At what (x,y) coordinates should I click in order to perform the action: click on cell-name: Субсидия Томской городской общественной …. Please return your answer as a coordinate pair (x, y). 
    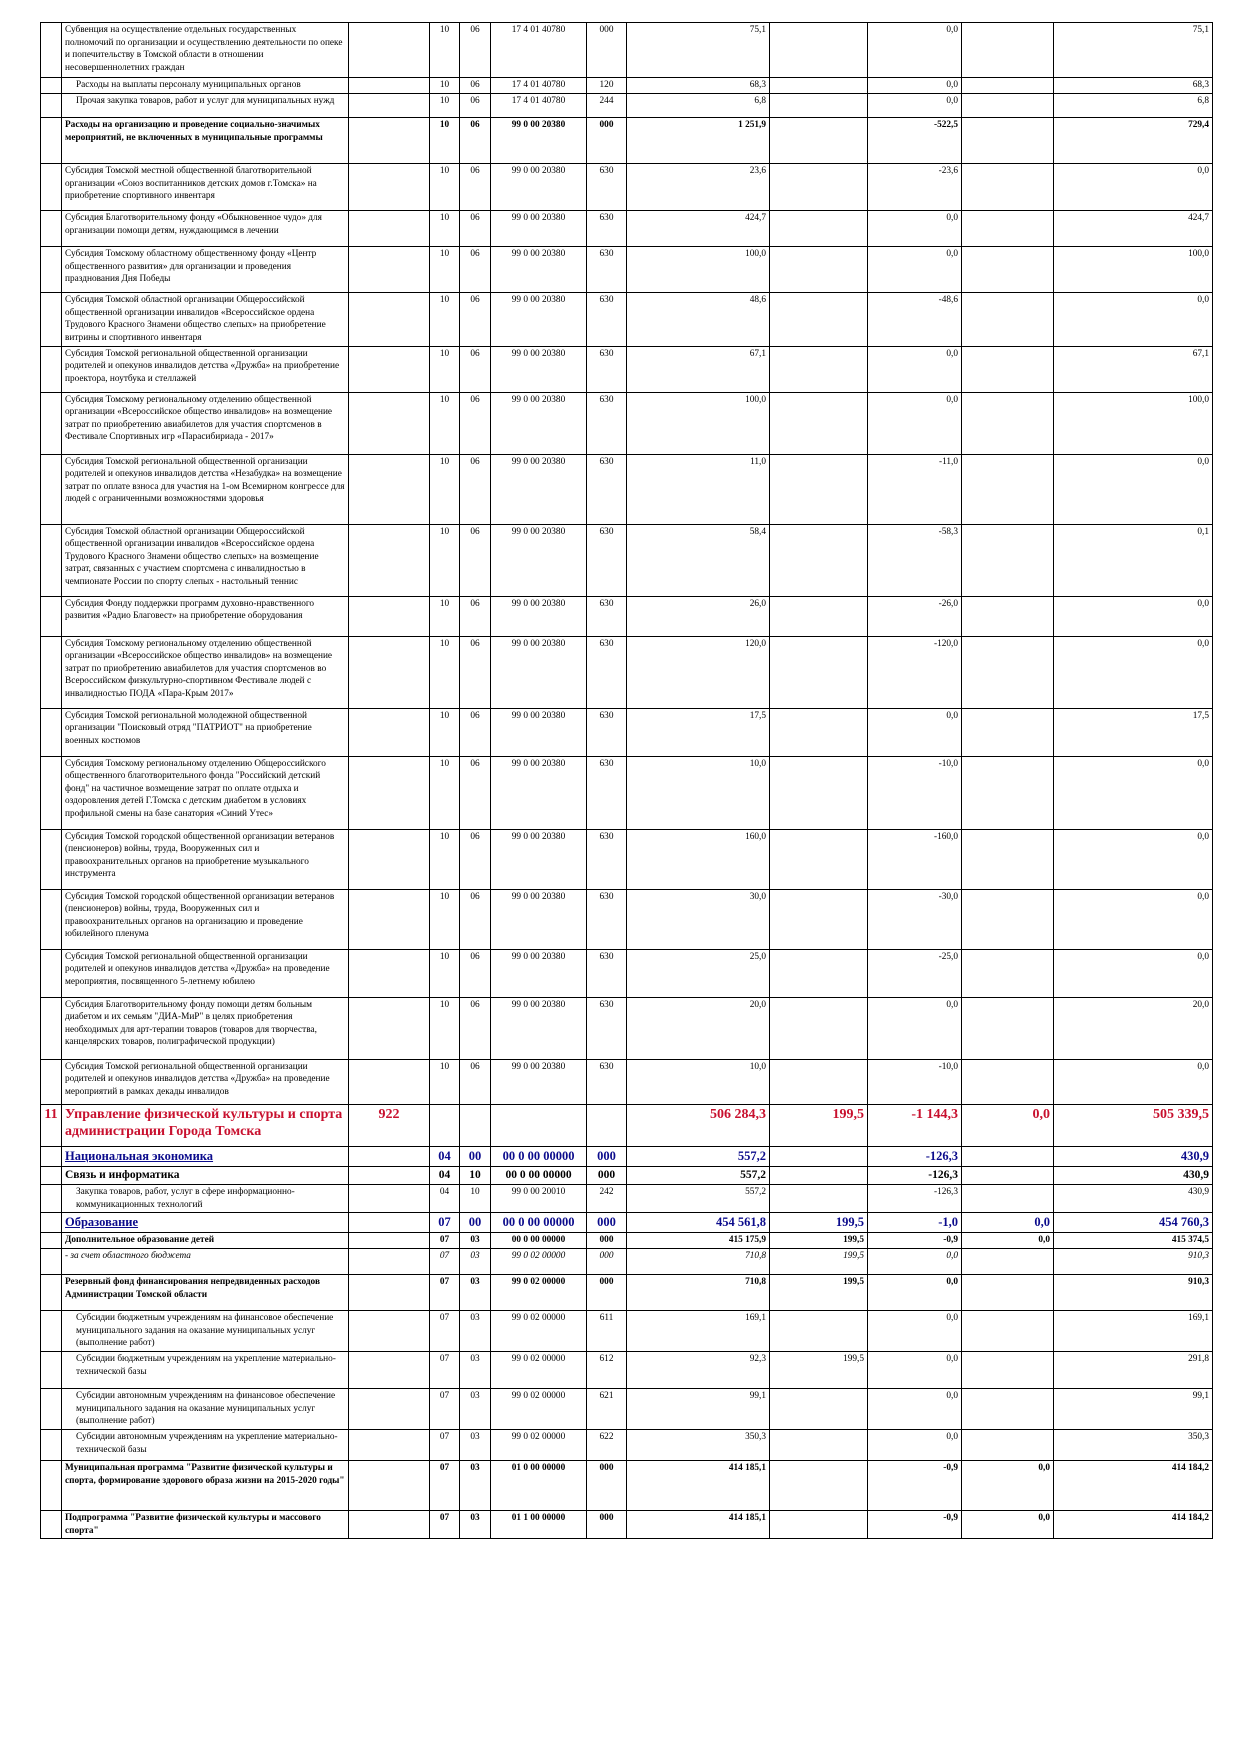
    Looking at the image, I should click on (205, 859).